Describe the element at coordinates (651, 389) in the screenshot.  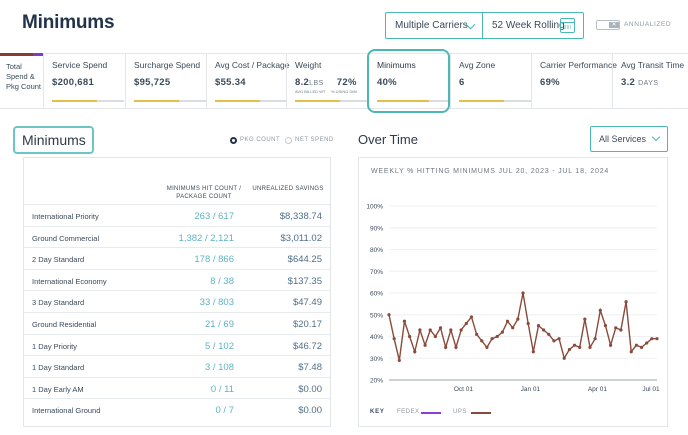
I see `x-tick-label: Jul 01` at that location.